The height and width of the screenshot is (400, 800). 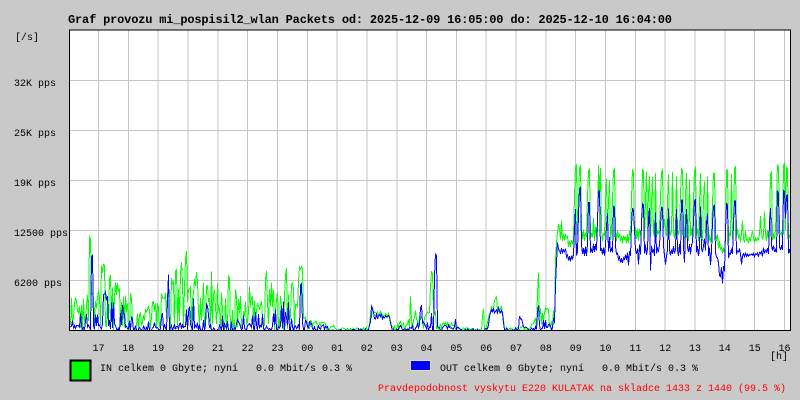 I want to click on svg-text: 6200 pps, so click(x=38, y=284).